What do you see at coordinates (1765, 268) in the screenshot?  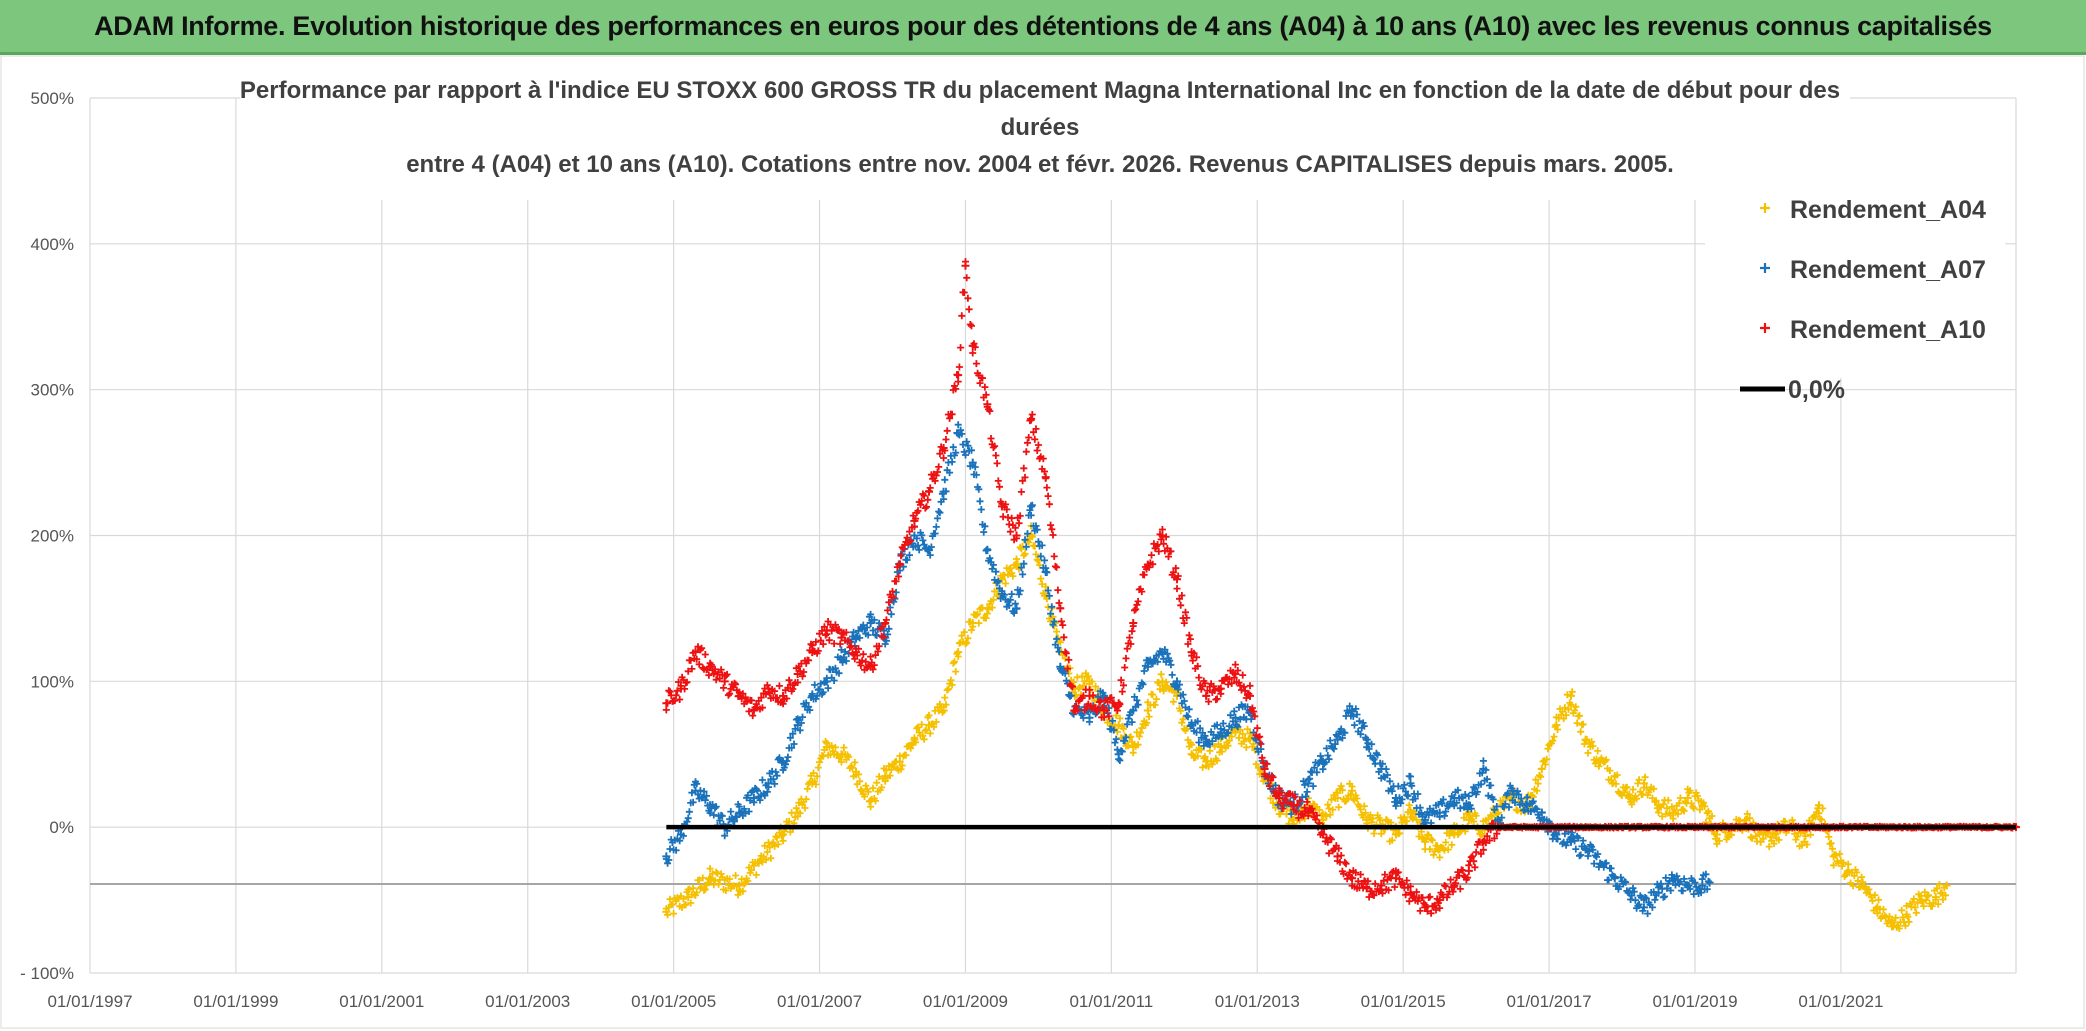 I see `legend-marker-a07` at bounding box center [1765, 268].